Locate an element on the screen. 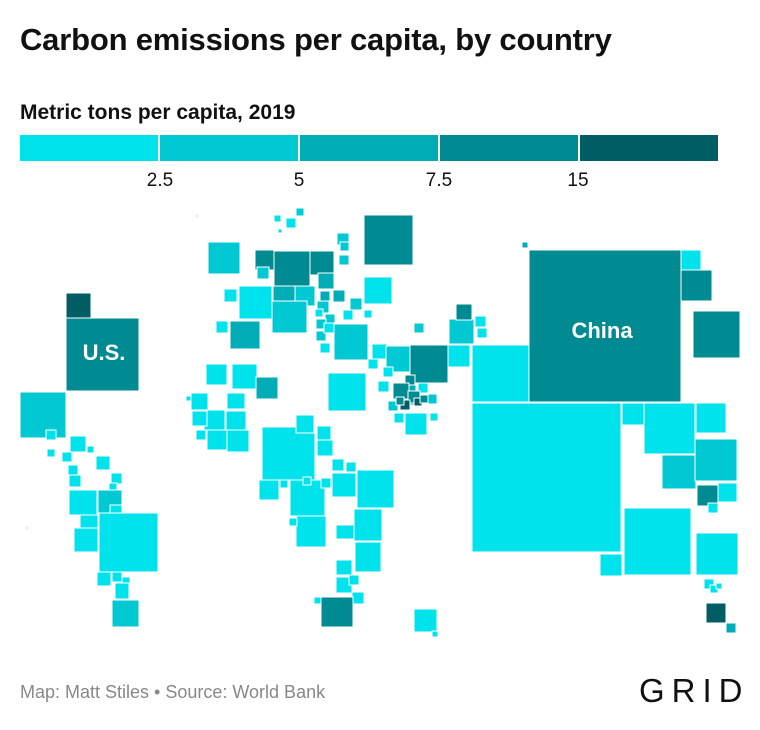  legend-tick-3: 7.5 is located at coordinates (439, 180).